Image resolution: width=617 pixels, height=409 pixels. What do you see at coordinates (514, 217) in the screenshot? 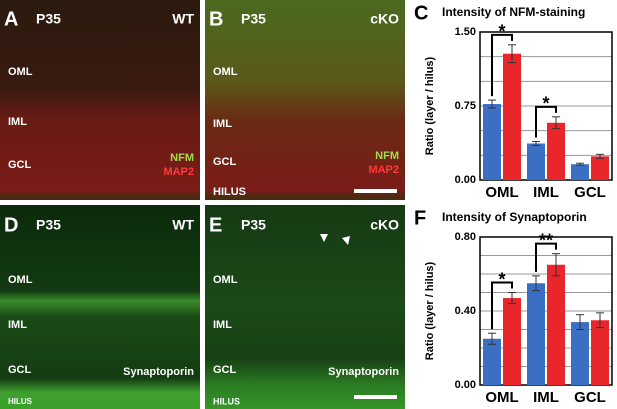
I see `chart-title: Intensity of Synaptoporin` at bounding box center [514, 217].